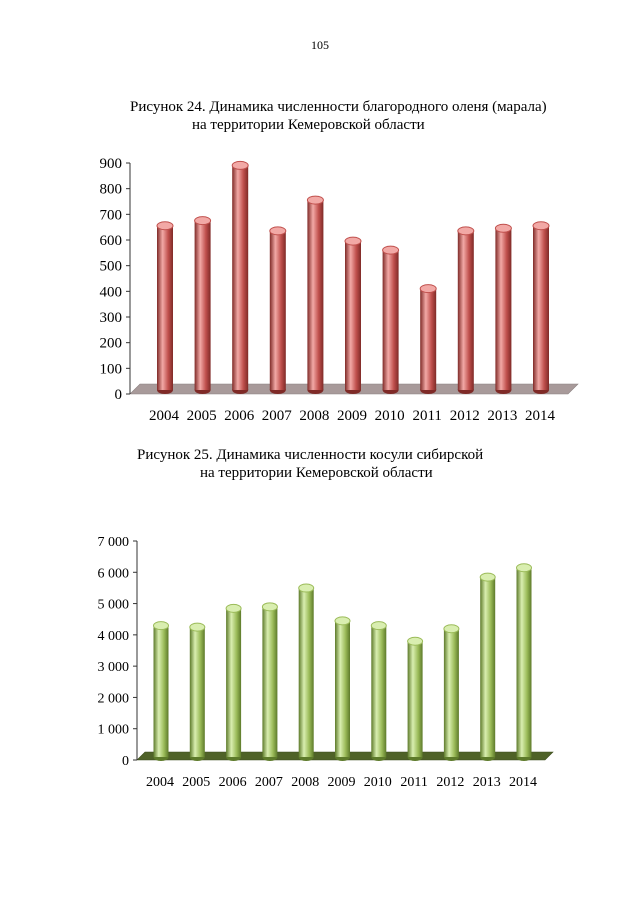 Image resolution: width=640 pixels, height=905 pixels. I want to click on chart24-y-tick-label: 900, so click(111, 164).